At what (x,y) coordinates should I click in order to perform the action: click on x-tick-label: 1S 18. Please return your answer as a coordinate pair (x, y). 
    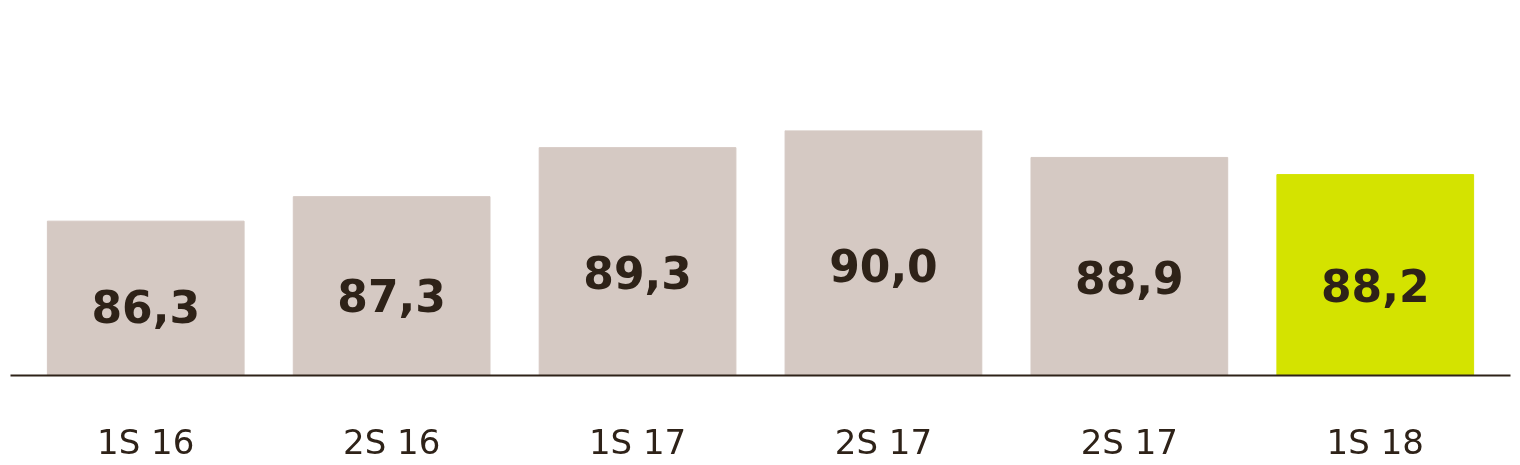
    Looking at the image, I should click on (1375, 441).